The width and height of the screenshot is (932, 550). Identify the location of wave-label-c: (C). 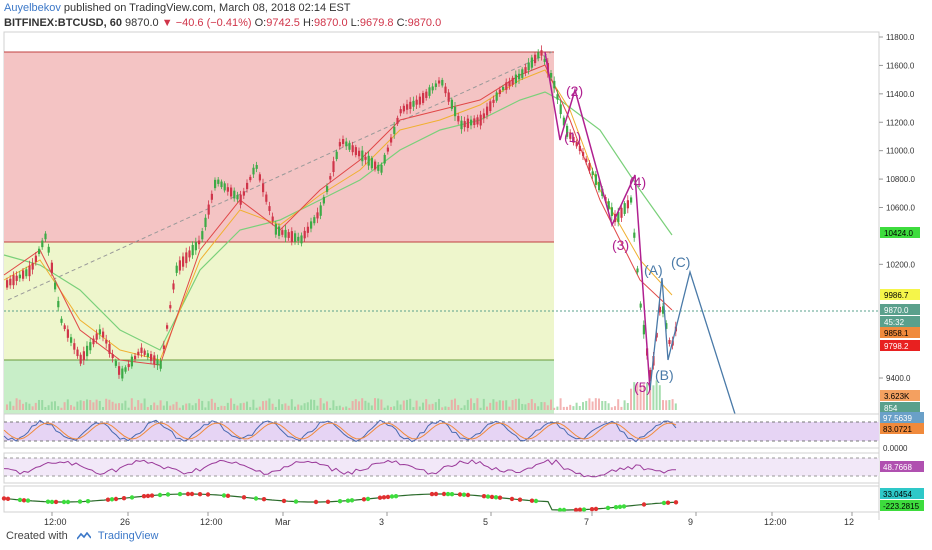
(680, 262).